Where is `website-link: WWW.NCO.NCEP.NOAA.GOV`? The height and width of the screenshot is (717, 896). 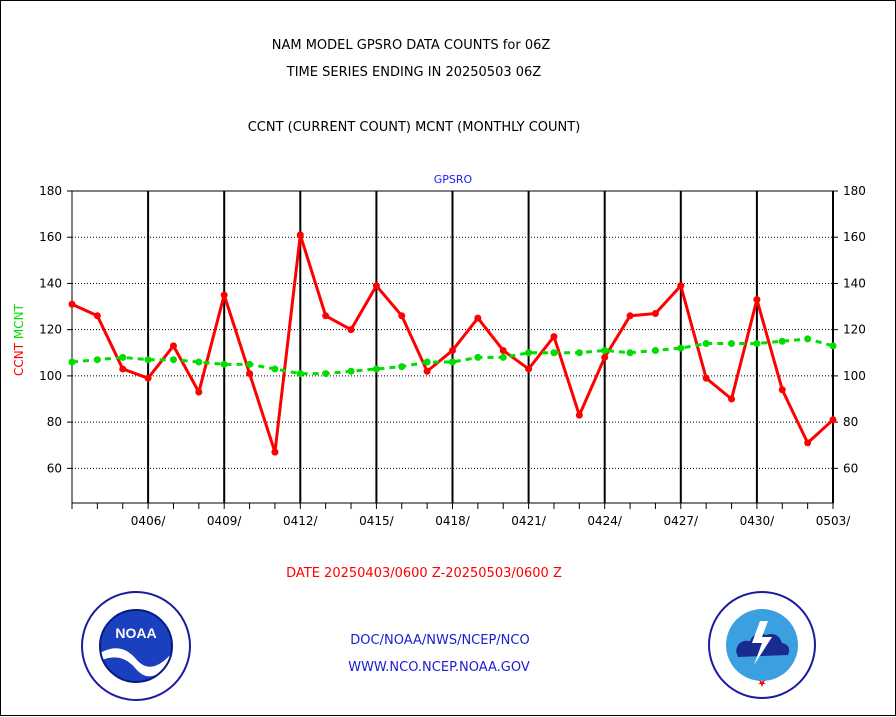
website-link: WWW.NCO.NCEP.NOAA.GOV is located at coordinates (439, 667).